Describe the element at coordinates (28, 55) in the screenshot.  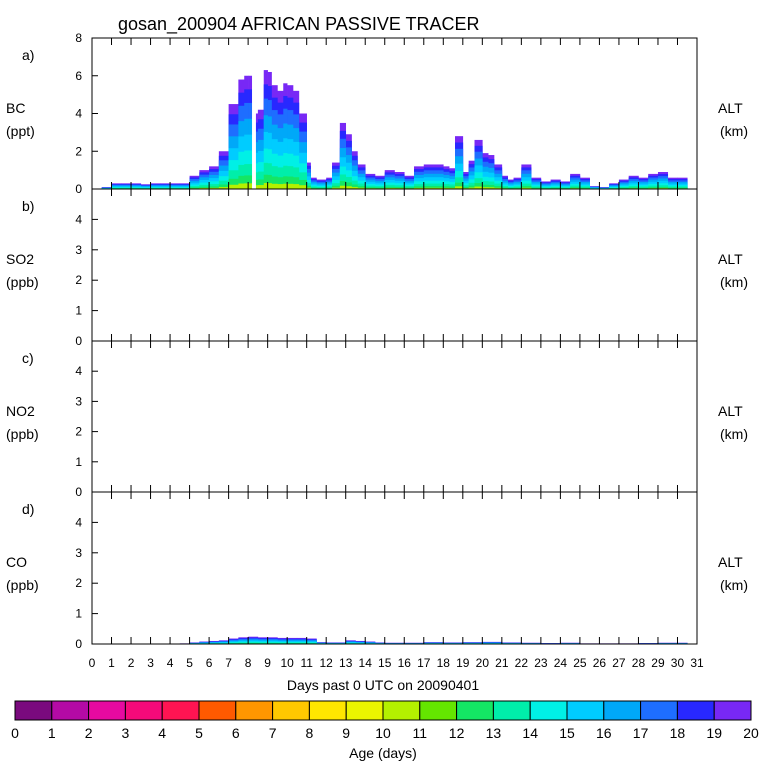
I see `panel-letter: a)` at that location.